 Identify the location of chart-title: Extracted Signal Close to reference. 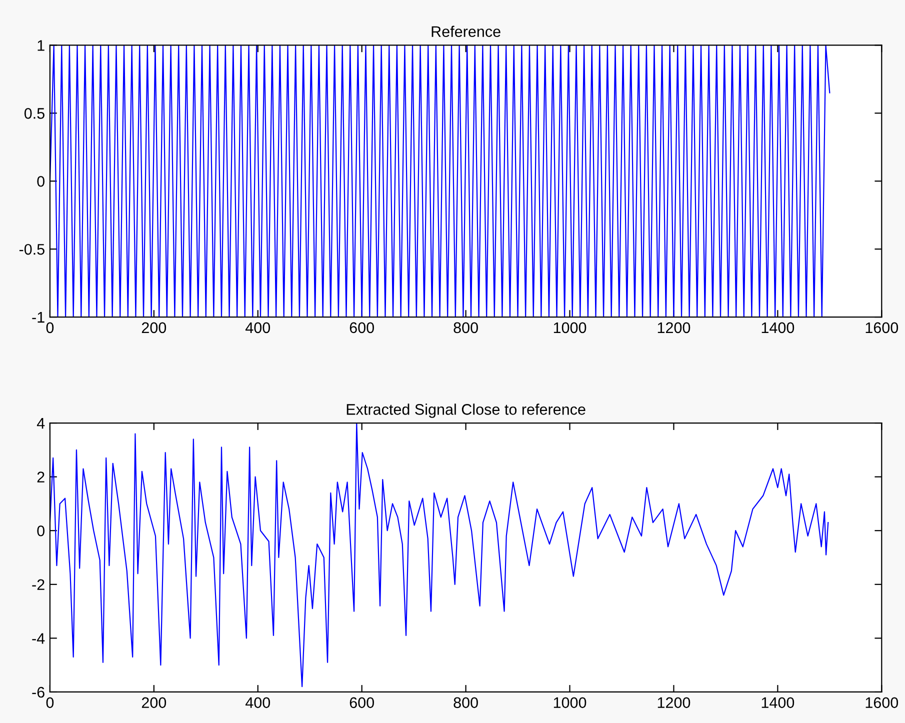
(466, 411).